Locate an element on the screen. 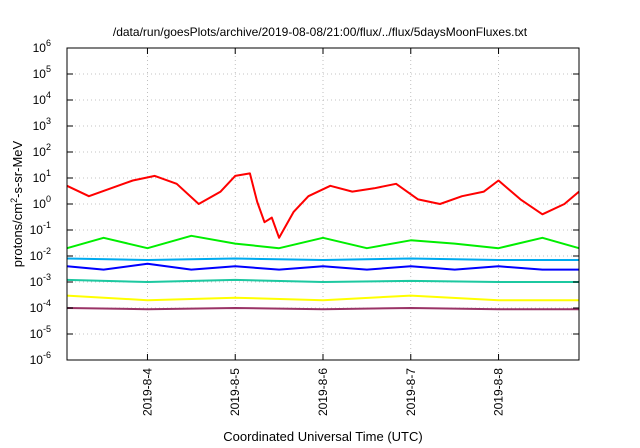 The height and width of the screenshot is (448, 640). y-tick-label: 10² is located at coordinates (42, 150).